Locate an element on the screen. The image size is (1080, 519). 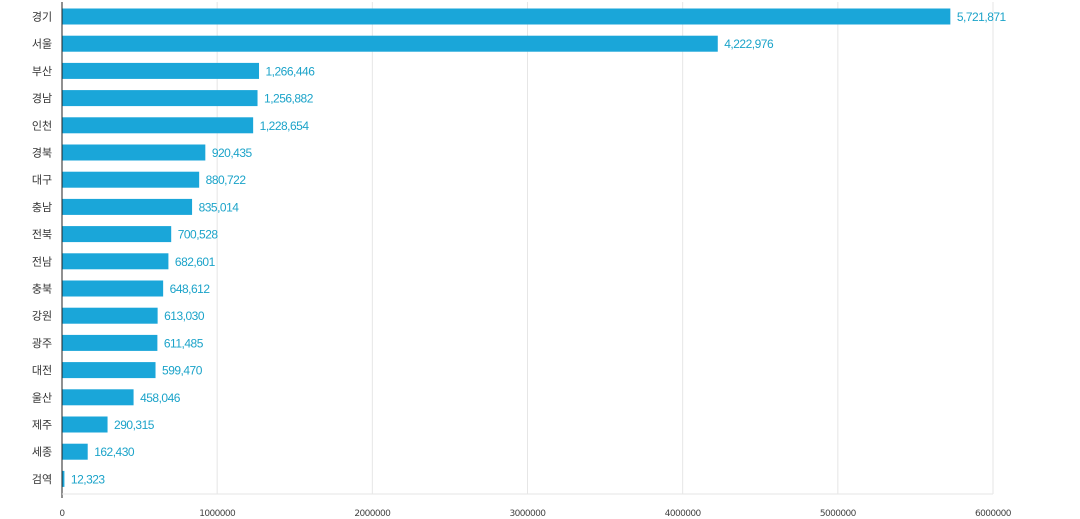
x-tick-label: 0 is located at coordinates (62, 514).